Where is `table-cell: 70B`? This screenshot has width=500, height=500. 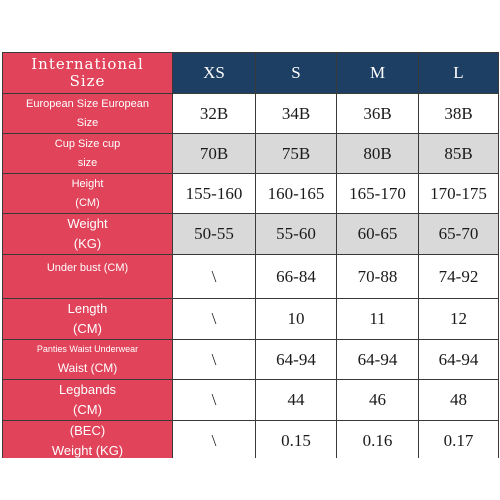 table-cell: 70B is located at coordinates (214, 153).